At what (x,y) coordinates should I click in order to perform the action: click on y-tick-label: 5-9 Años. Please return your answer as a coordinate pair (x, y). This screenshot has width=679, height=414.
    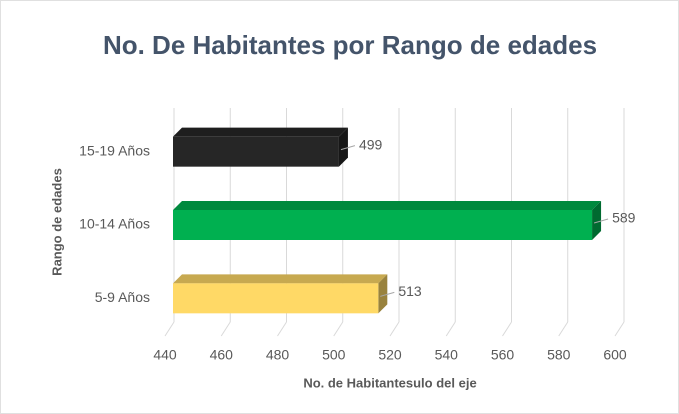
    Looking at the image, I should click on (122, 297).